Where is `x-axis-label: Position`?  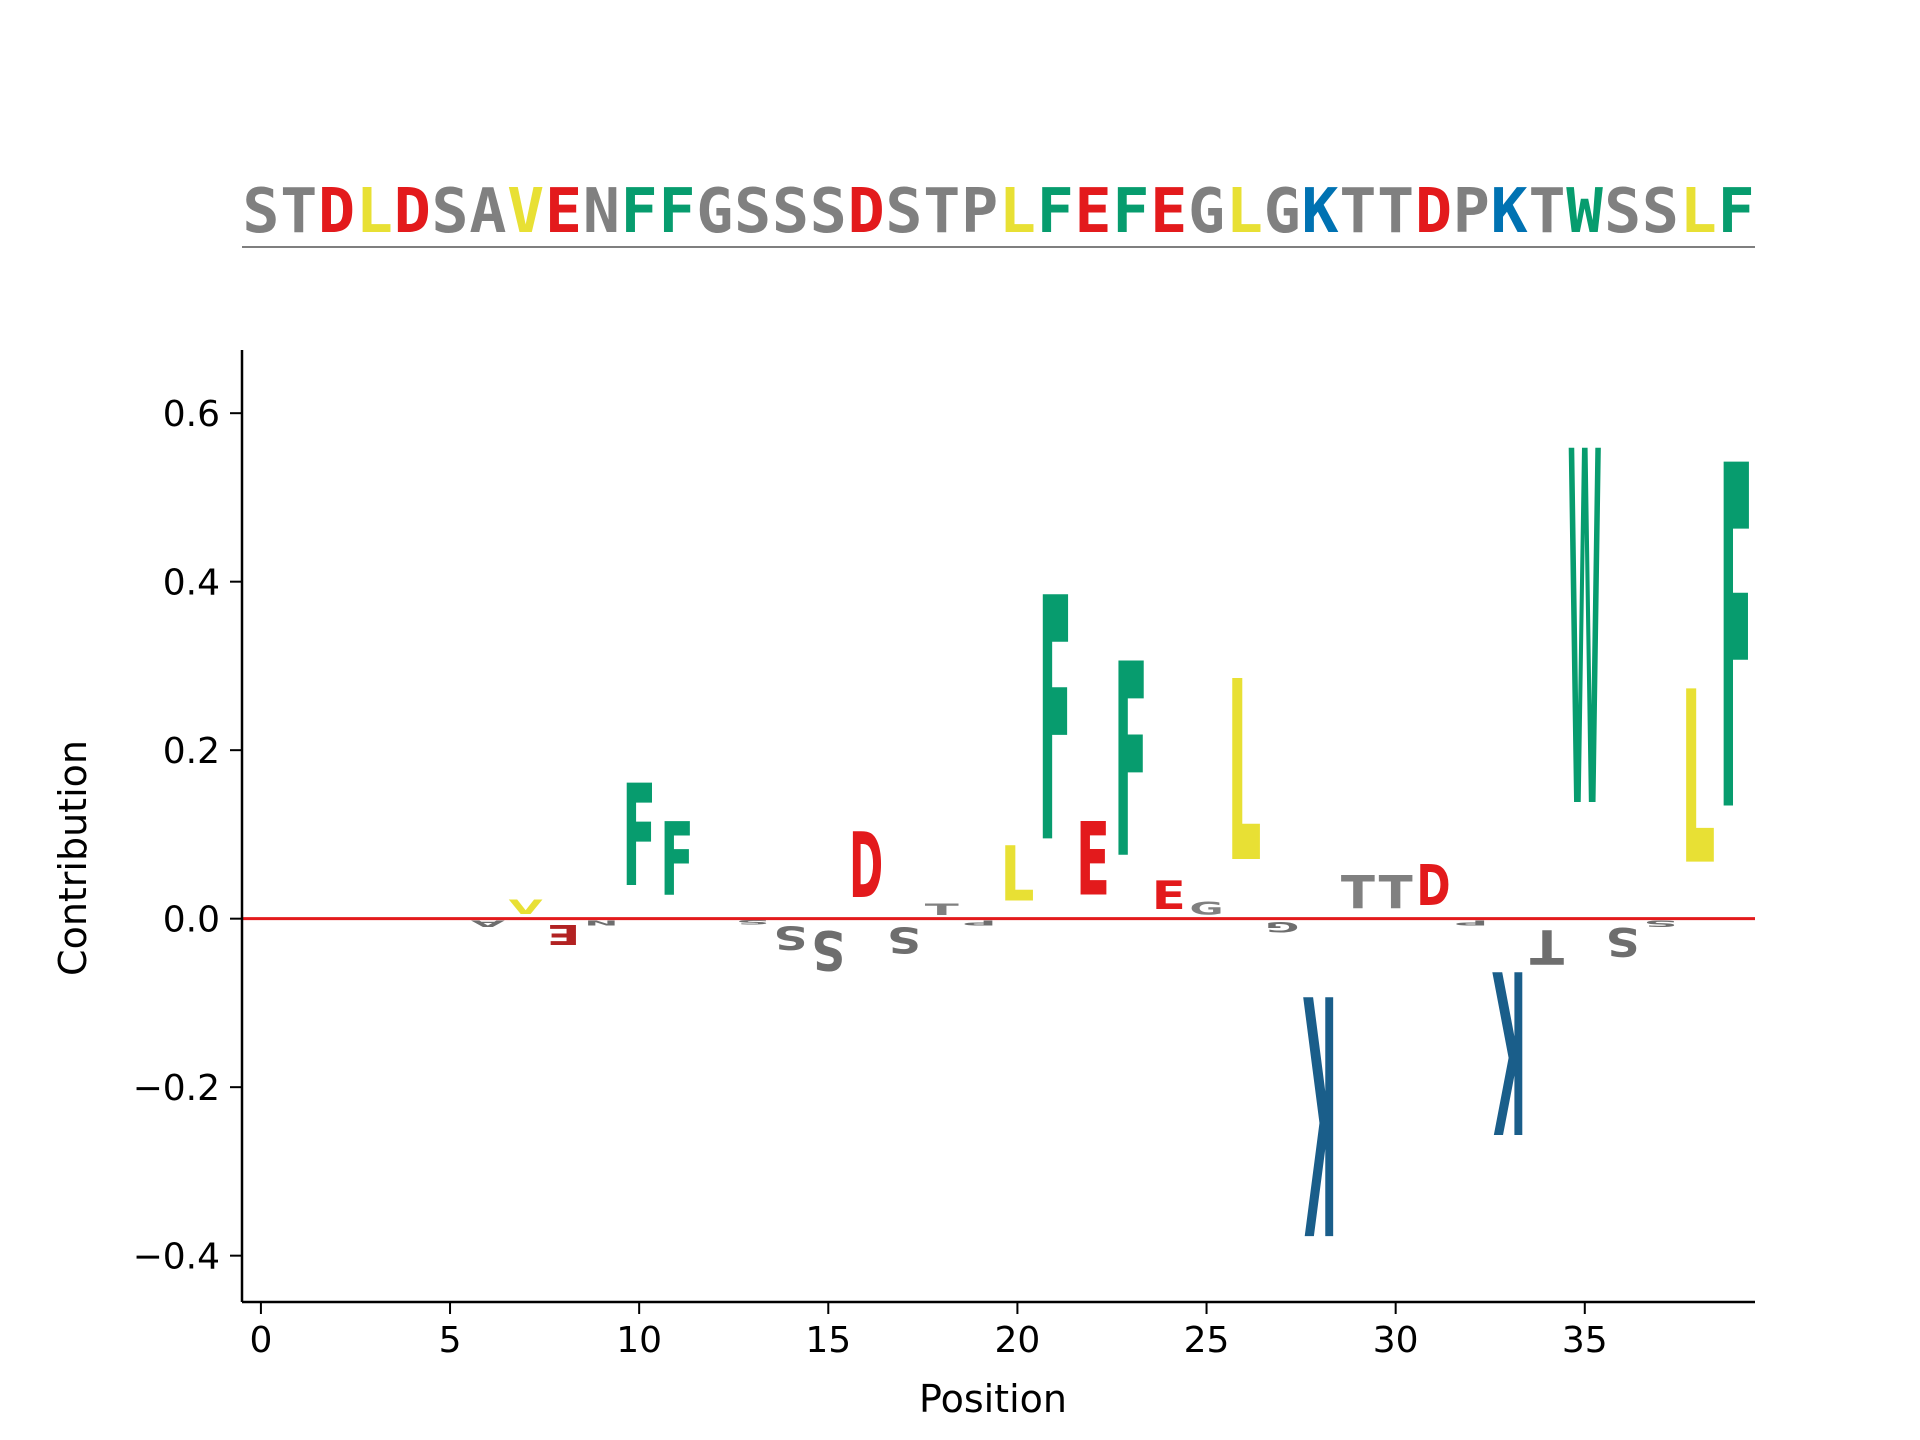 x-axis-label: Position is located at coordinates (993, 1399).